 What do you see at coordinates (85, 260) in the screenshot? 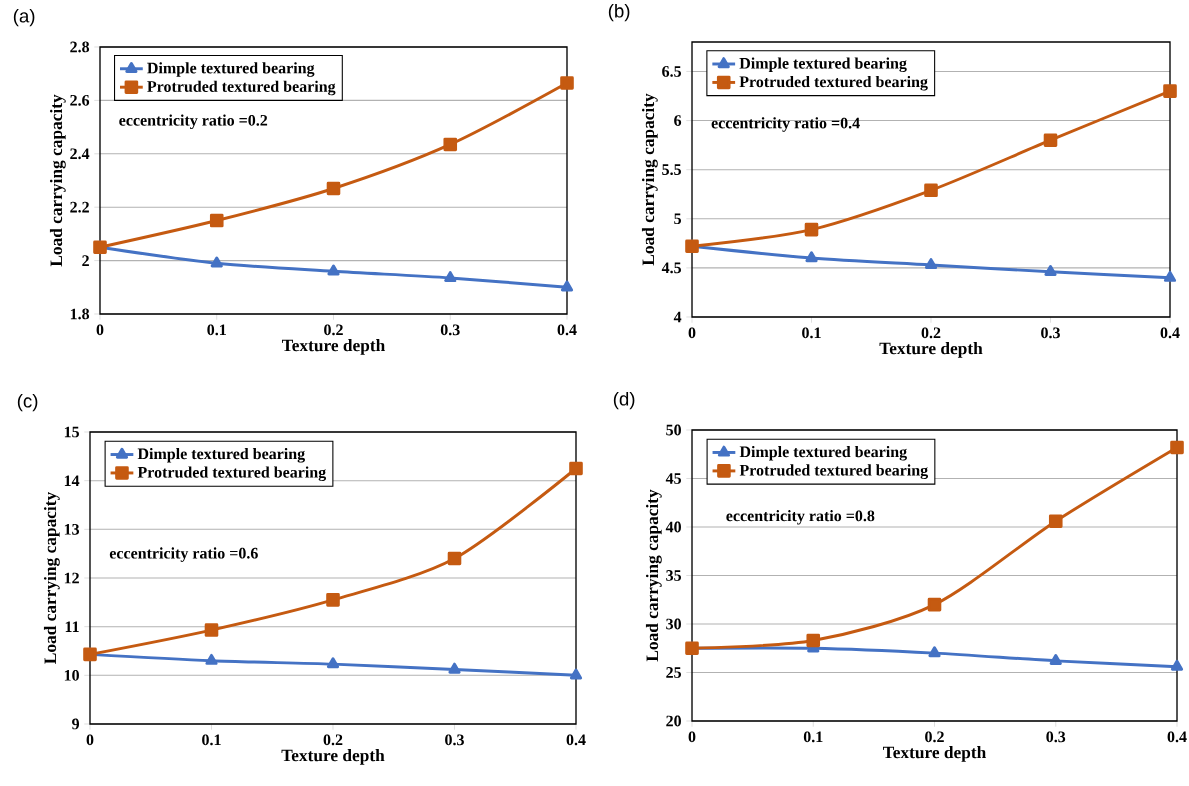
I see `y-tick-label: 2` at bounding box center [85, 260].